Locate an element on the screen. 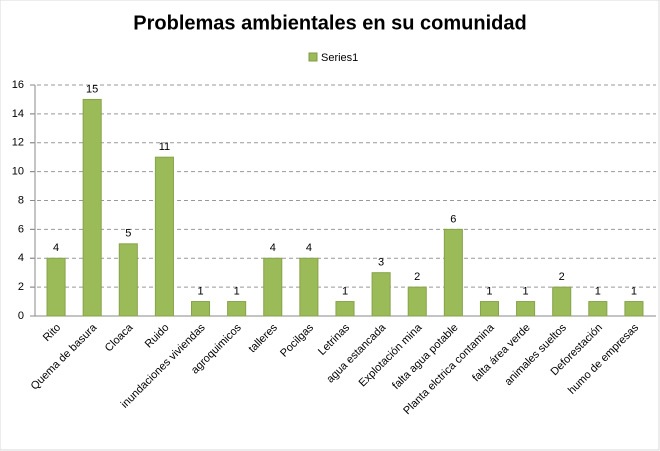  data-label: 15 is located at coordinates (92, 89).